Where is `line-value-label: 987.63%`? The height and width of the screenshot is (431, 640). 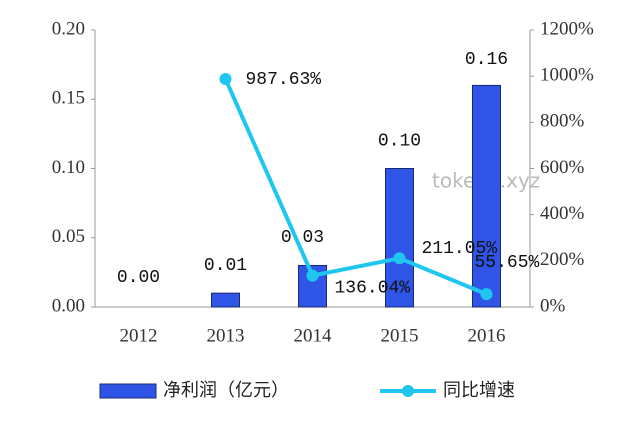 line-value-label: 987.63% is located at coordinates (284, 80).